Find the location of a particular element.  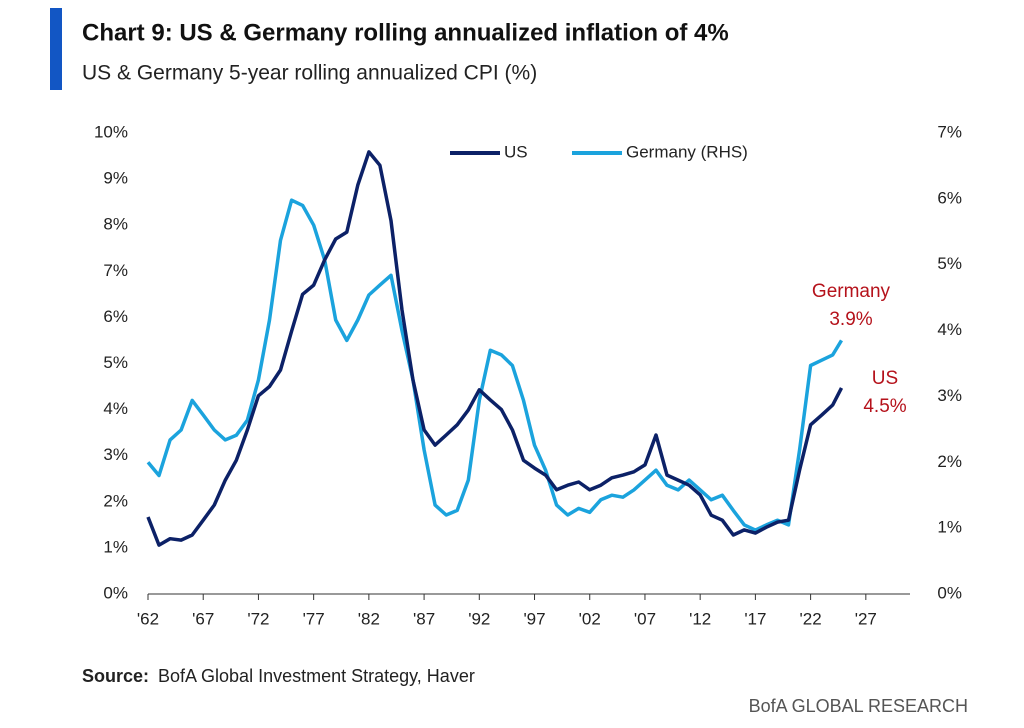

y2-tick-label: 1% is located at coordinates (949, 527).